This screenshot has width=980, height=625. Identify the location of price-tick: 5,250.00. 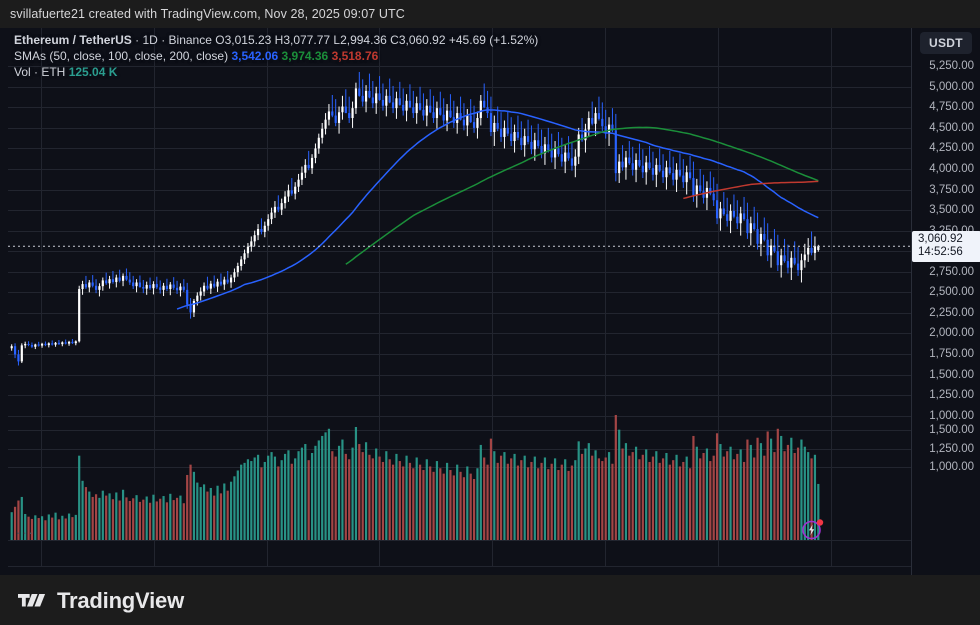
(951, 66).